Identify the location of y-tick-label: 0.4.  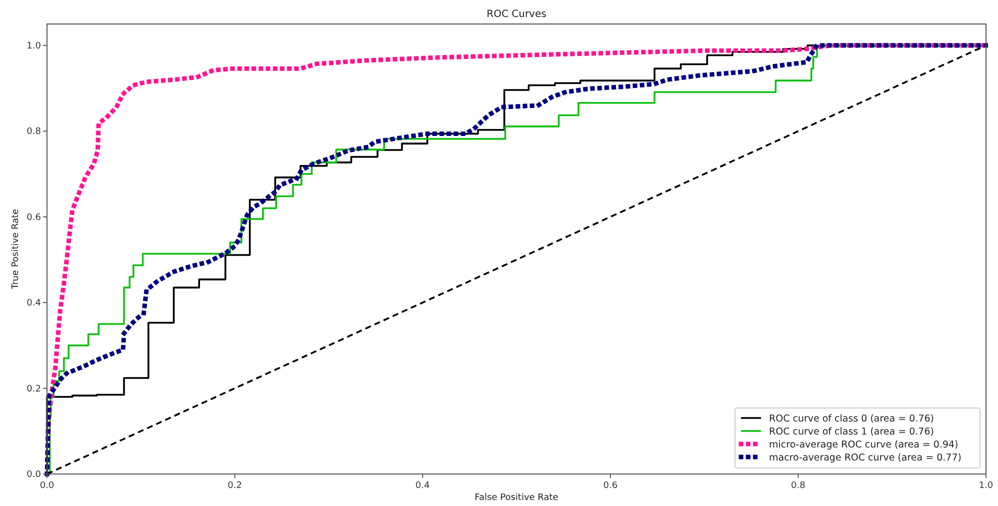
(34, 303).